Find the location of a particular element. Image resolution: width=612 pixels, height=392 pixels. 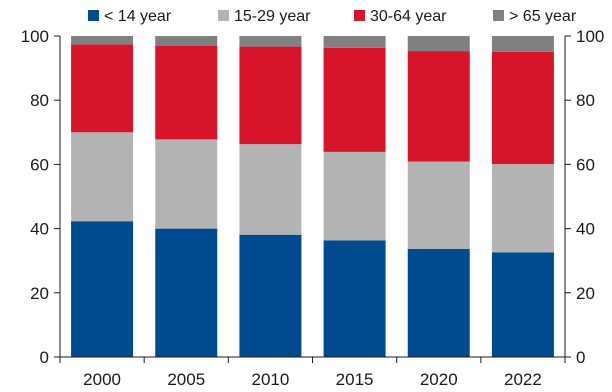

y-tick-label-right: 40 is located at coordinates (585, 229).